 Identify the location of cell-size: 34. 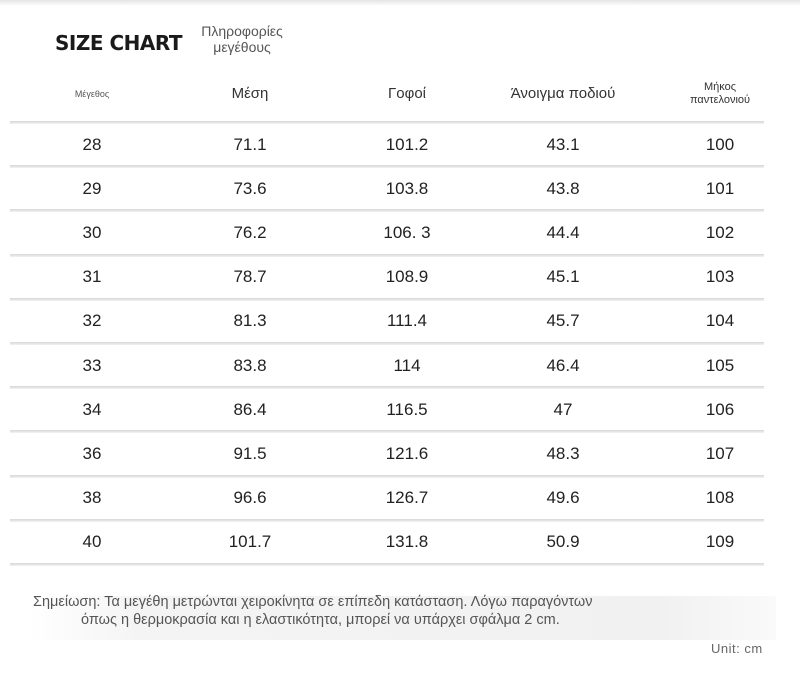
(92, 409).